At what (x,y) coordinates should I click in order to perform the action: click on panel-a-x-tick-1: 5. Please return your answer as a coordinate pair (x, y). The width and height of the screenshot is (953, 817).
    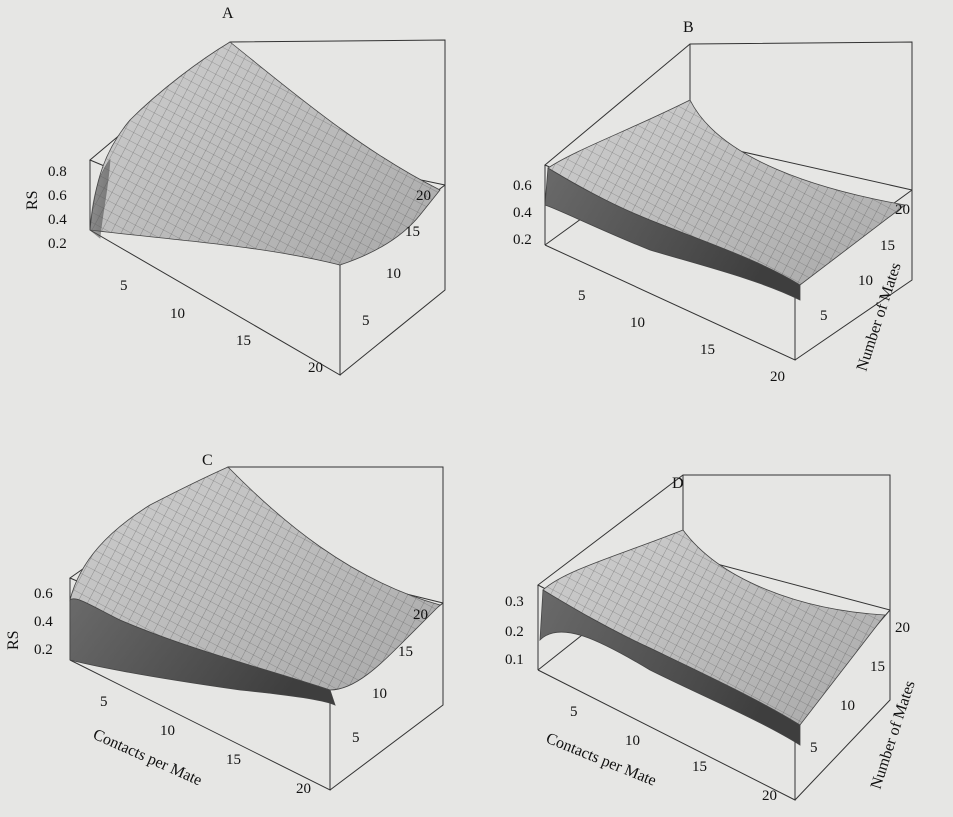
    Looking at the image, I should click on (124, 286).